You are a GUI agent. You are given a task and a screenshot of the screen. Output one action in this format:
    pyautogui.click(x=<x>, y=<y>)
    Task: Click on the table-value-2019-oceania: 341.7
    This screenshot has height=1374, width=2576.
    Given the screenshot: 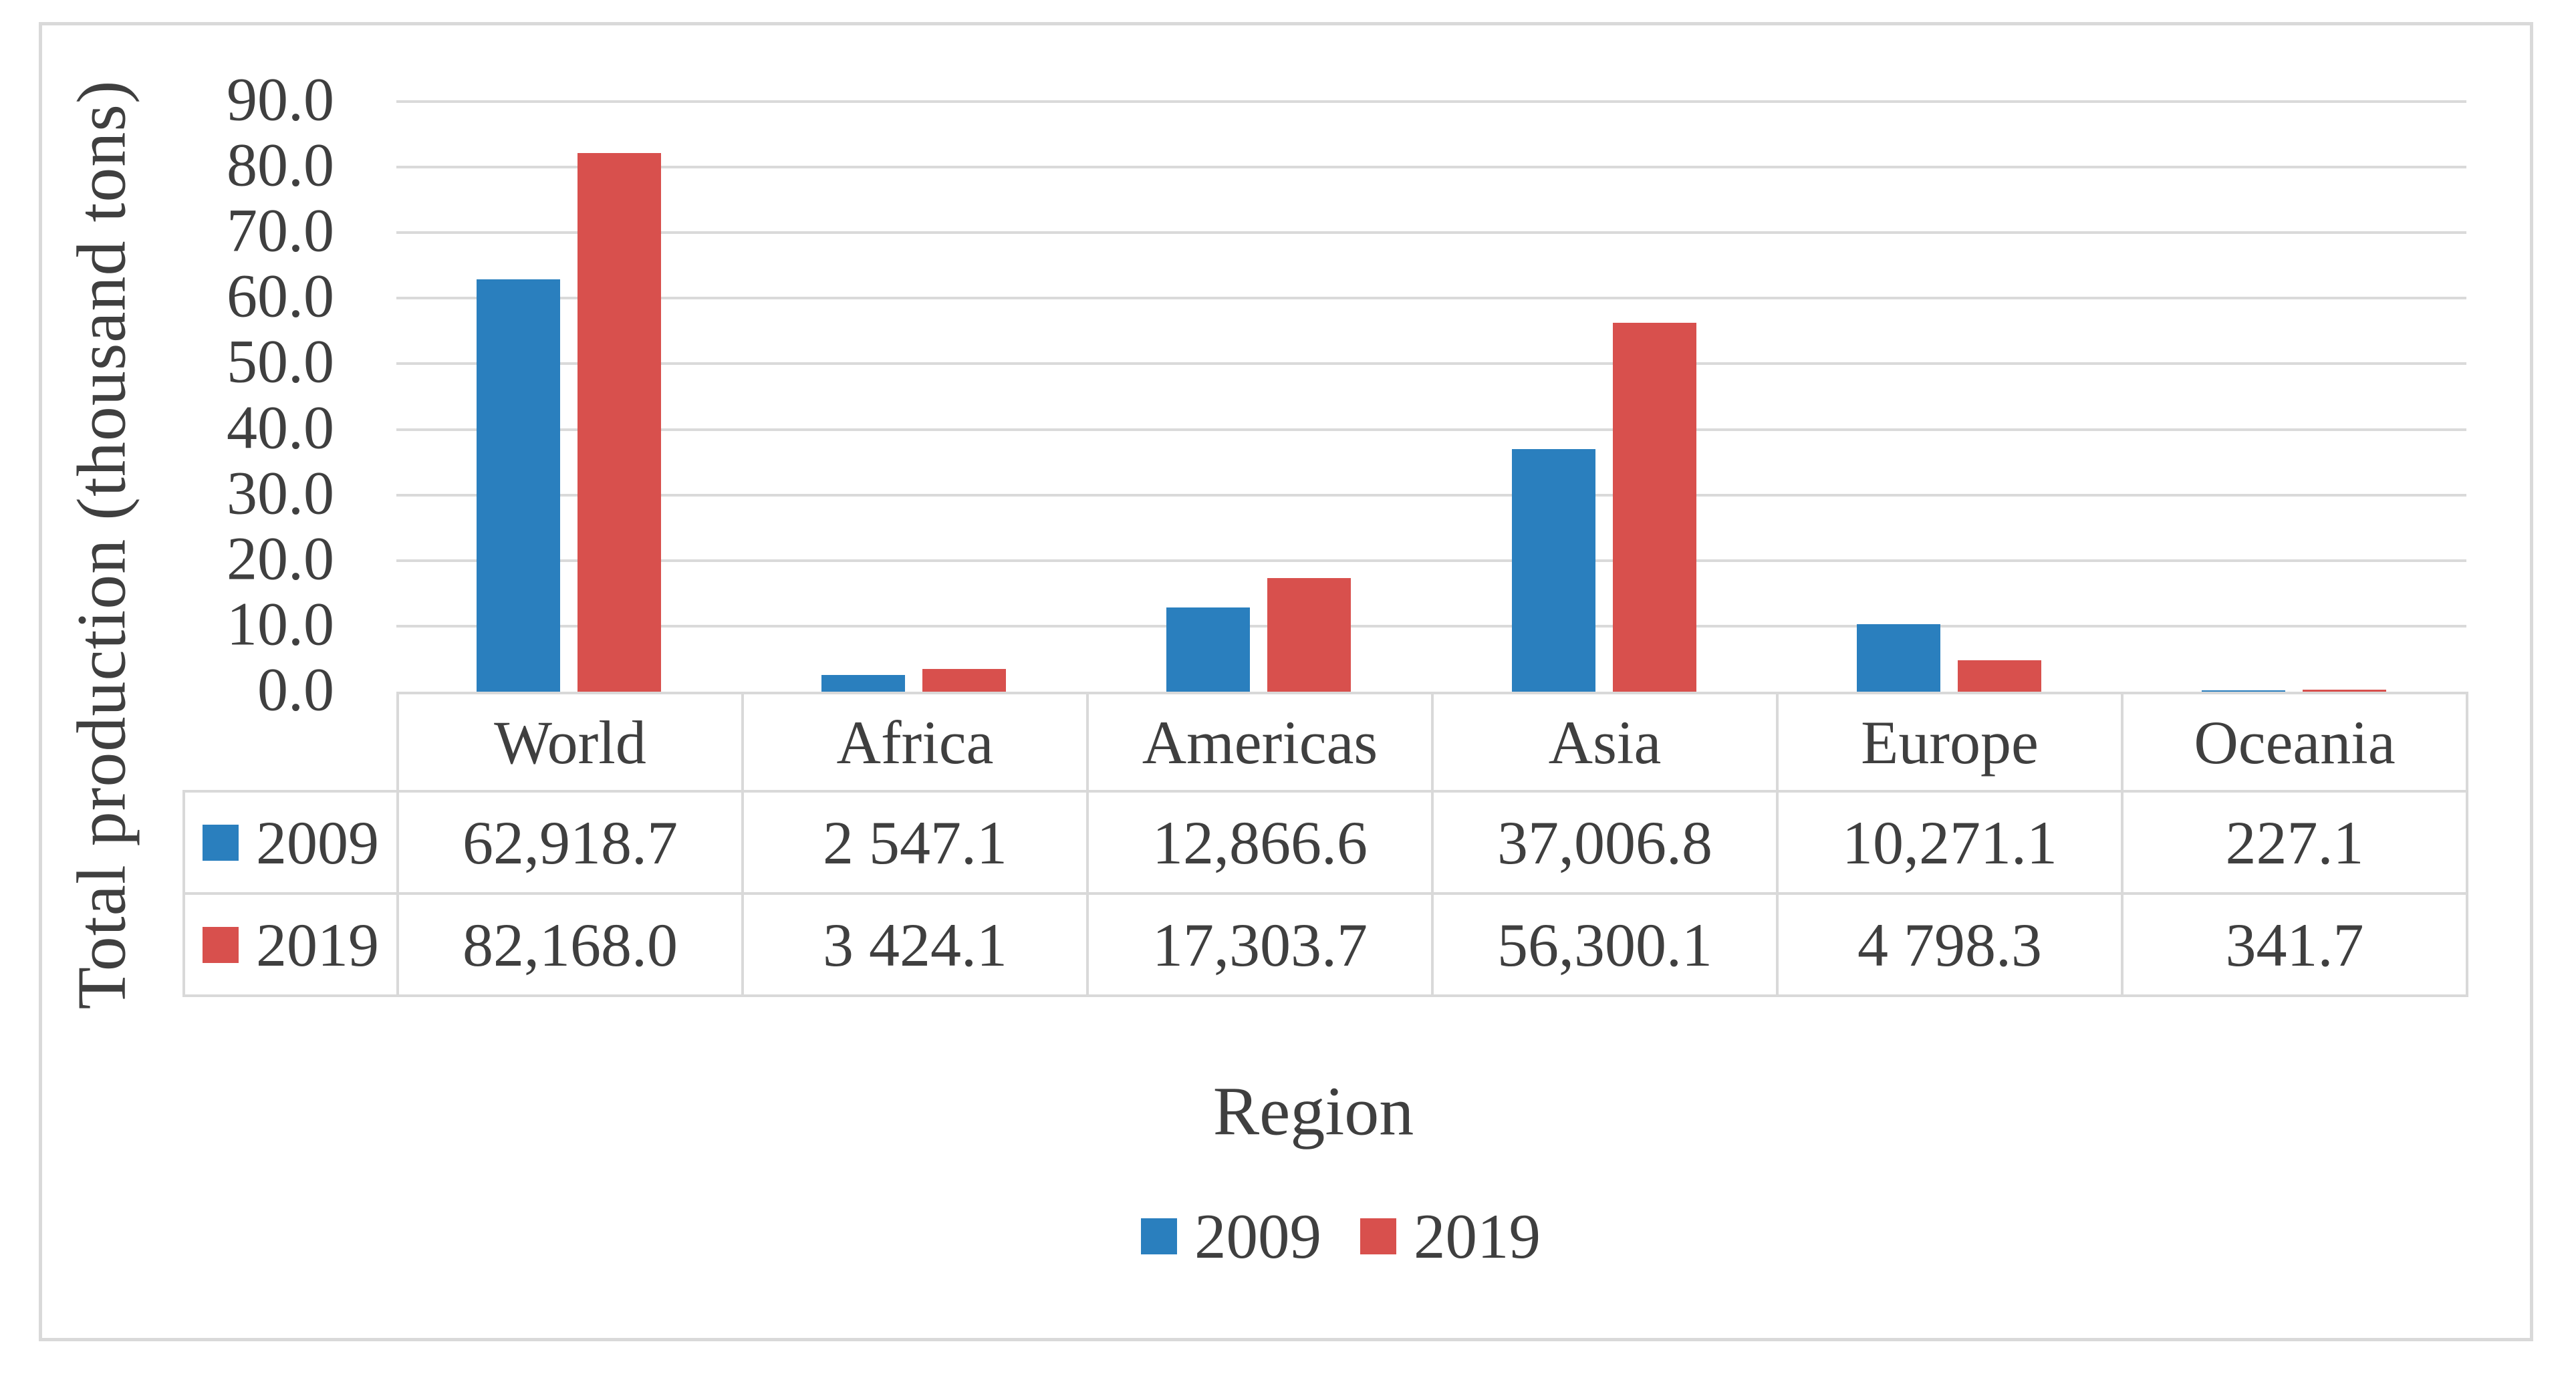 What is the action you would take?
    pyautogui.click(x=2294, y=944)
    